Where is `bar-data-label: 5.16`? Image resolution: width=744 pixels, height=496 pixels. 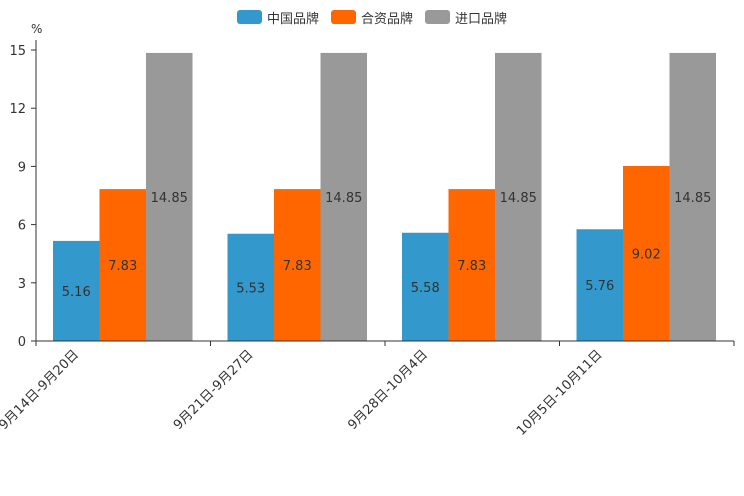
bar-data-label: 5.16 is located at coordinates (76, 292).